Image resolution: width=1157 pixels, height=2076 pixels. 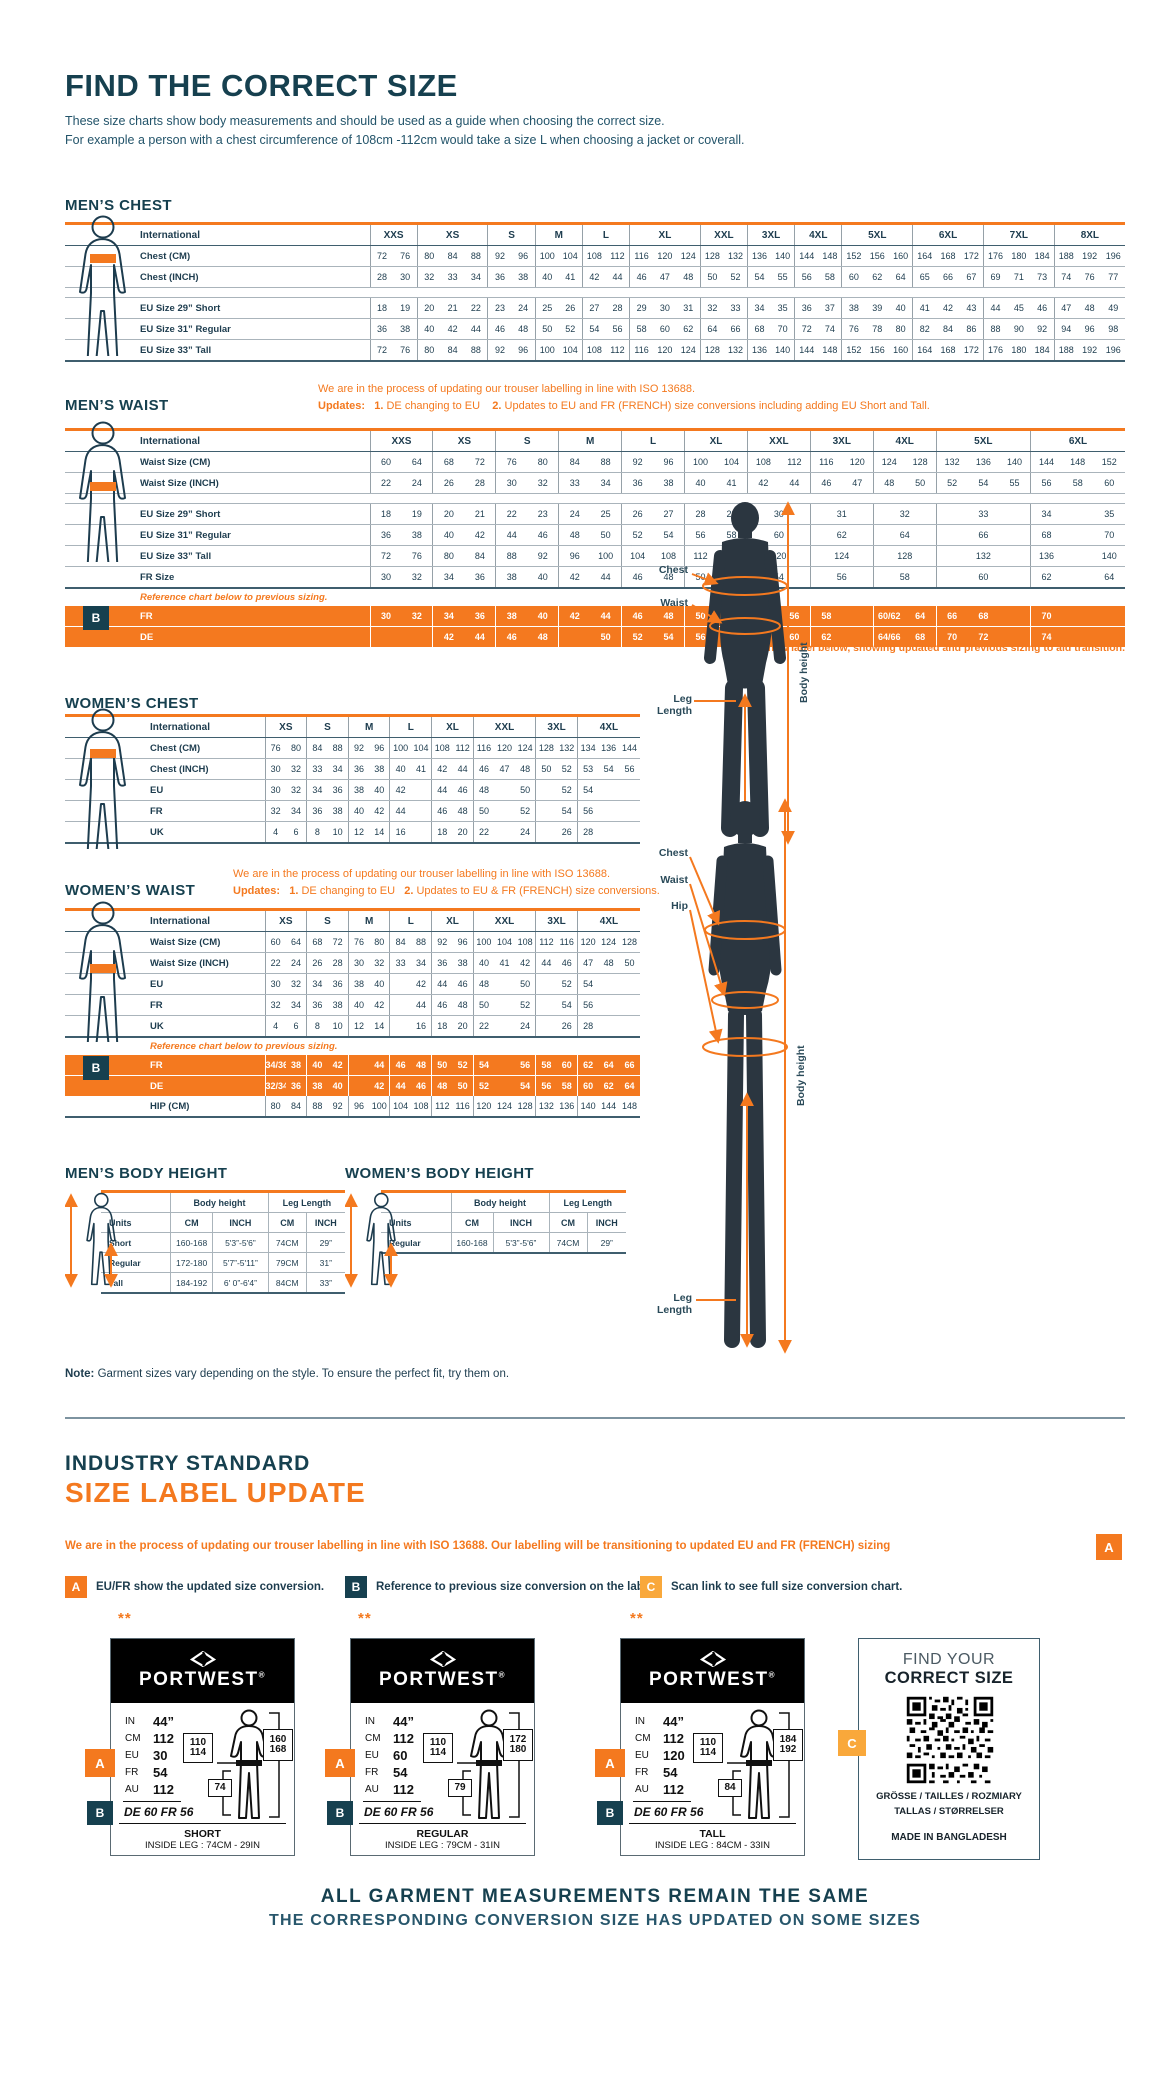 I want to click on inside-leg: INSIDE LEG : 84CM - 33IN, so click(x=712, y=1845).